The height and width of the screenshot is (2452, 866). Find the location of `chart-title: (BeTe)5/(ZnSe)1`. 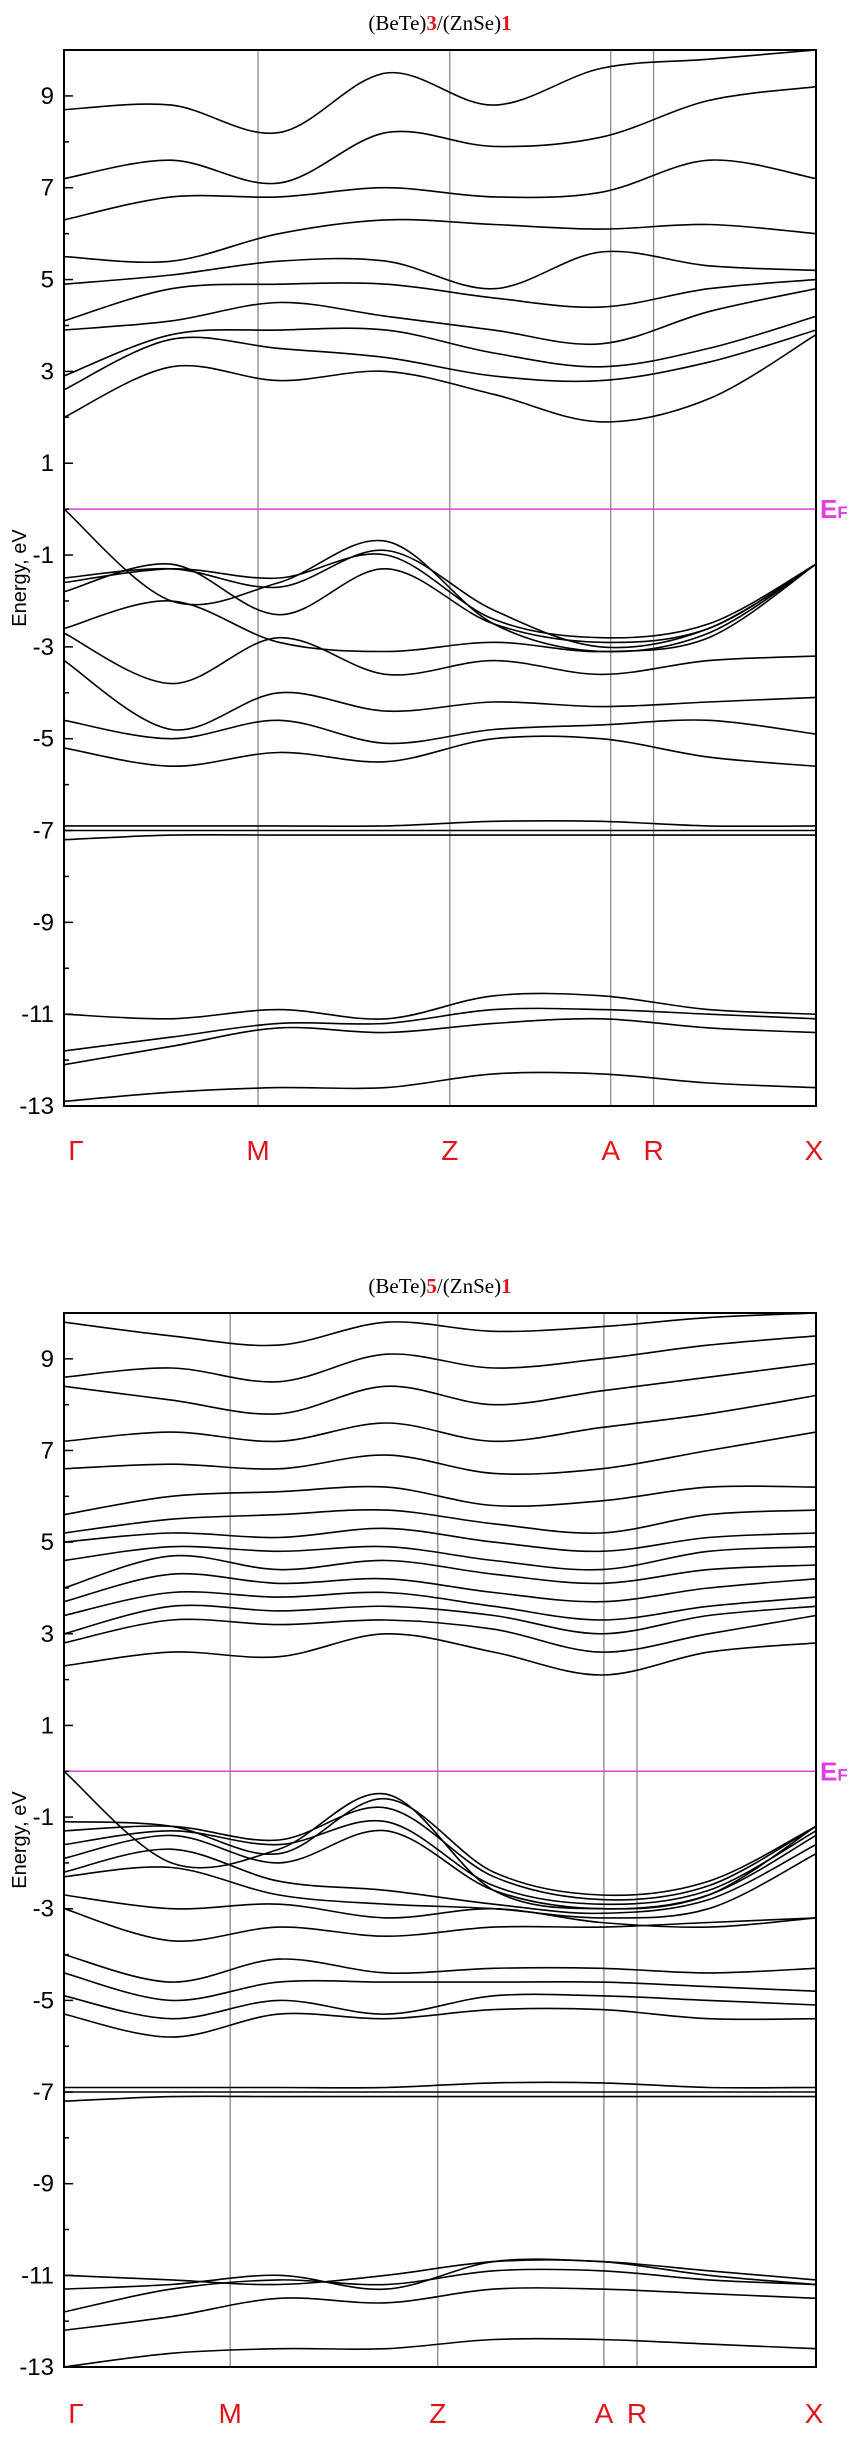

chart-title: (BeTe)5/(ZnSe)1 is located at coordinates (439, 1286).